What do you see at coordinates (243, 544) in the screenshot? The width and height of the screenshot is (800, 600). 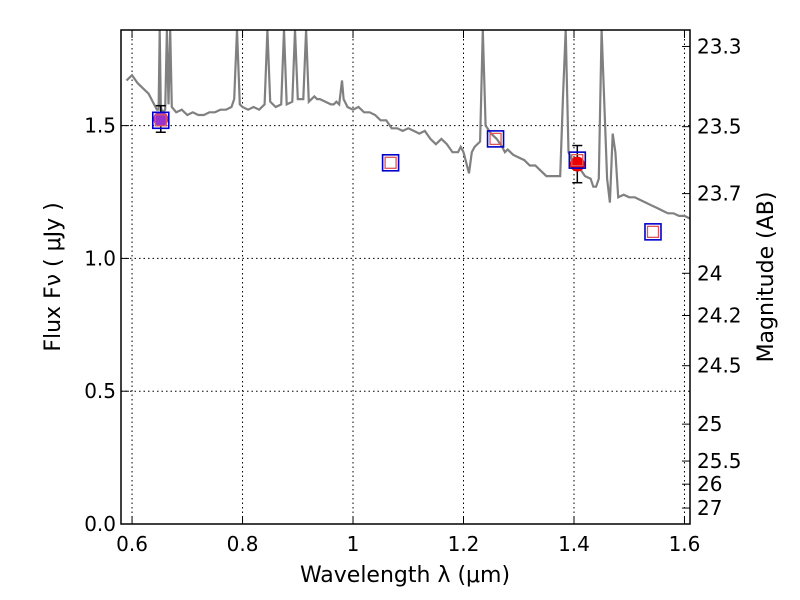 I see `x-tick-label: 0.8` at bounding box center [243, 544].